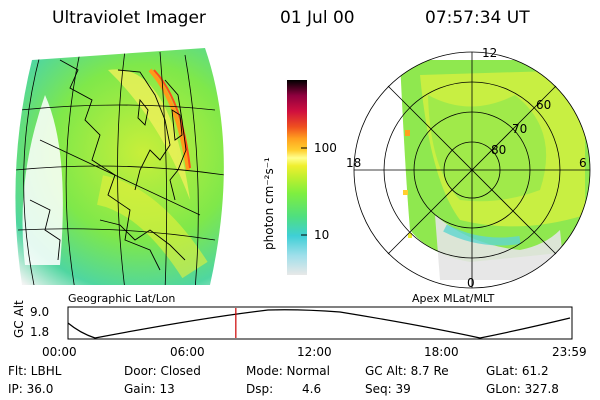 The width and height of the screenshot is (600, 400). Describe the element at coordinates (453, 298) in the screenshot. I see `right-panel-caption: Apex MLat/MLT` at that location.